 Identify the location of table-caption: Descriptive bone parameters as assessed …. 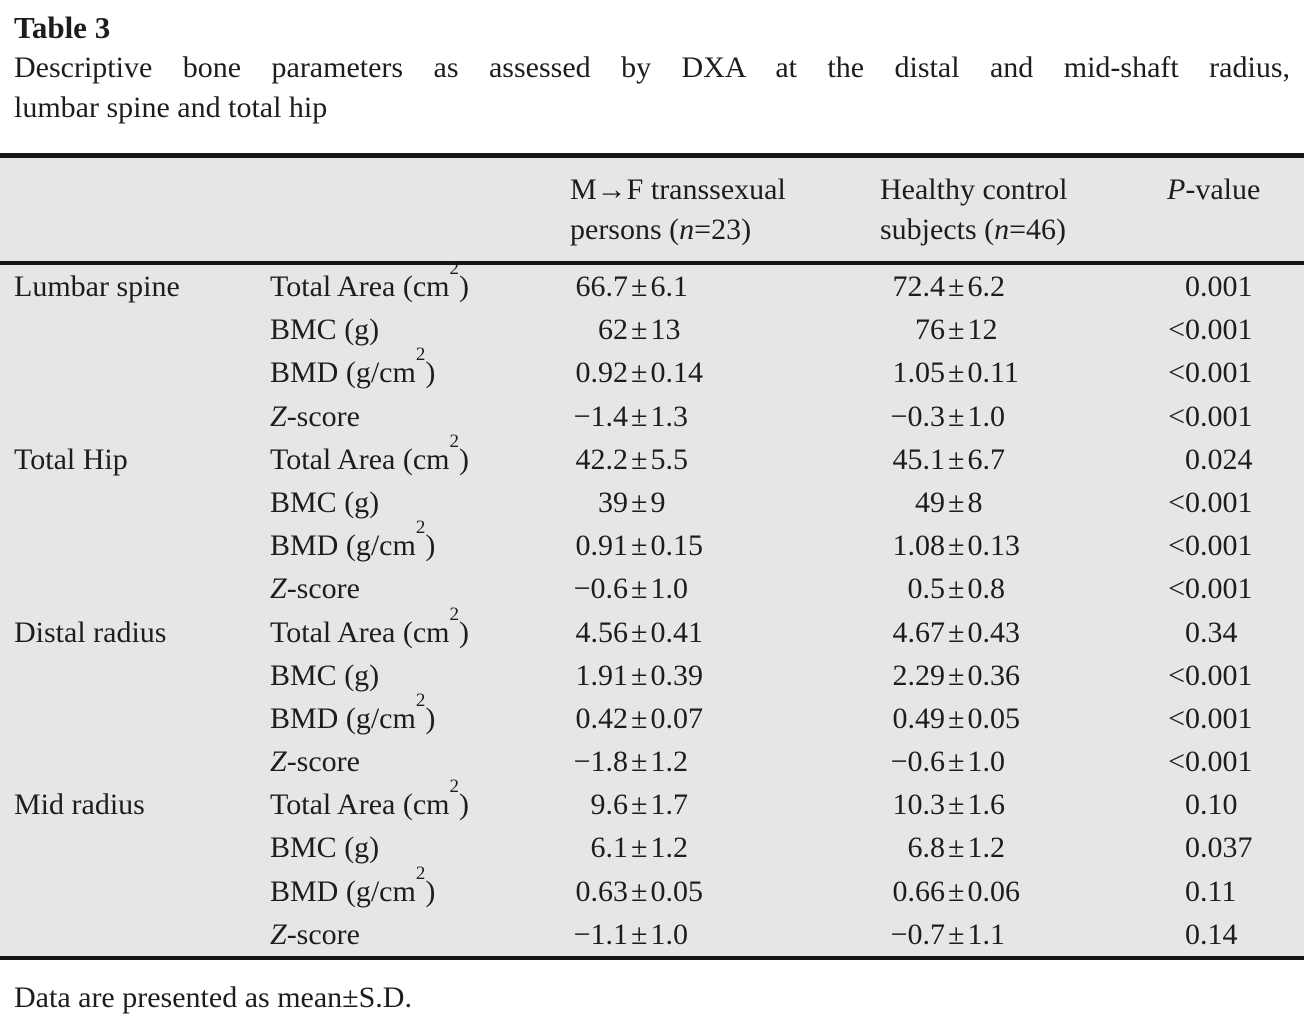
(652, 88).